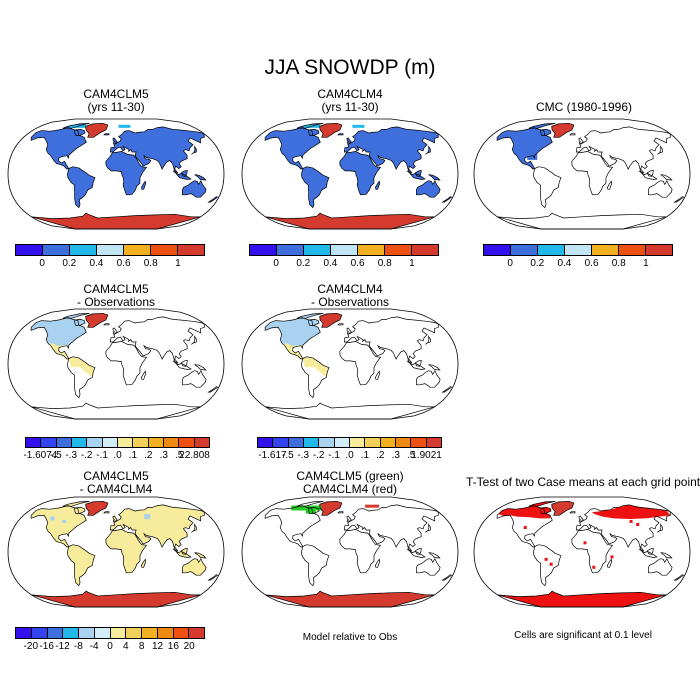  I want to click on land-uk, so click(115, 518).